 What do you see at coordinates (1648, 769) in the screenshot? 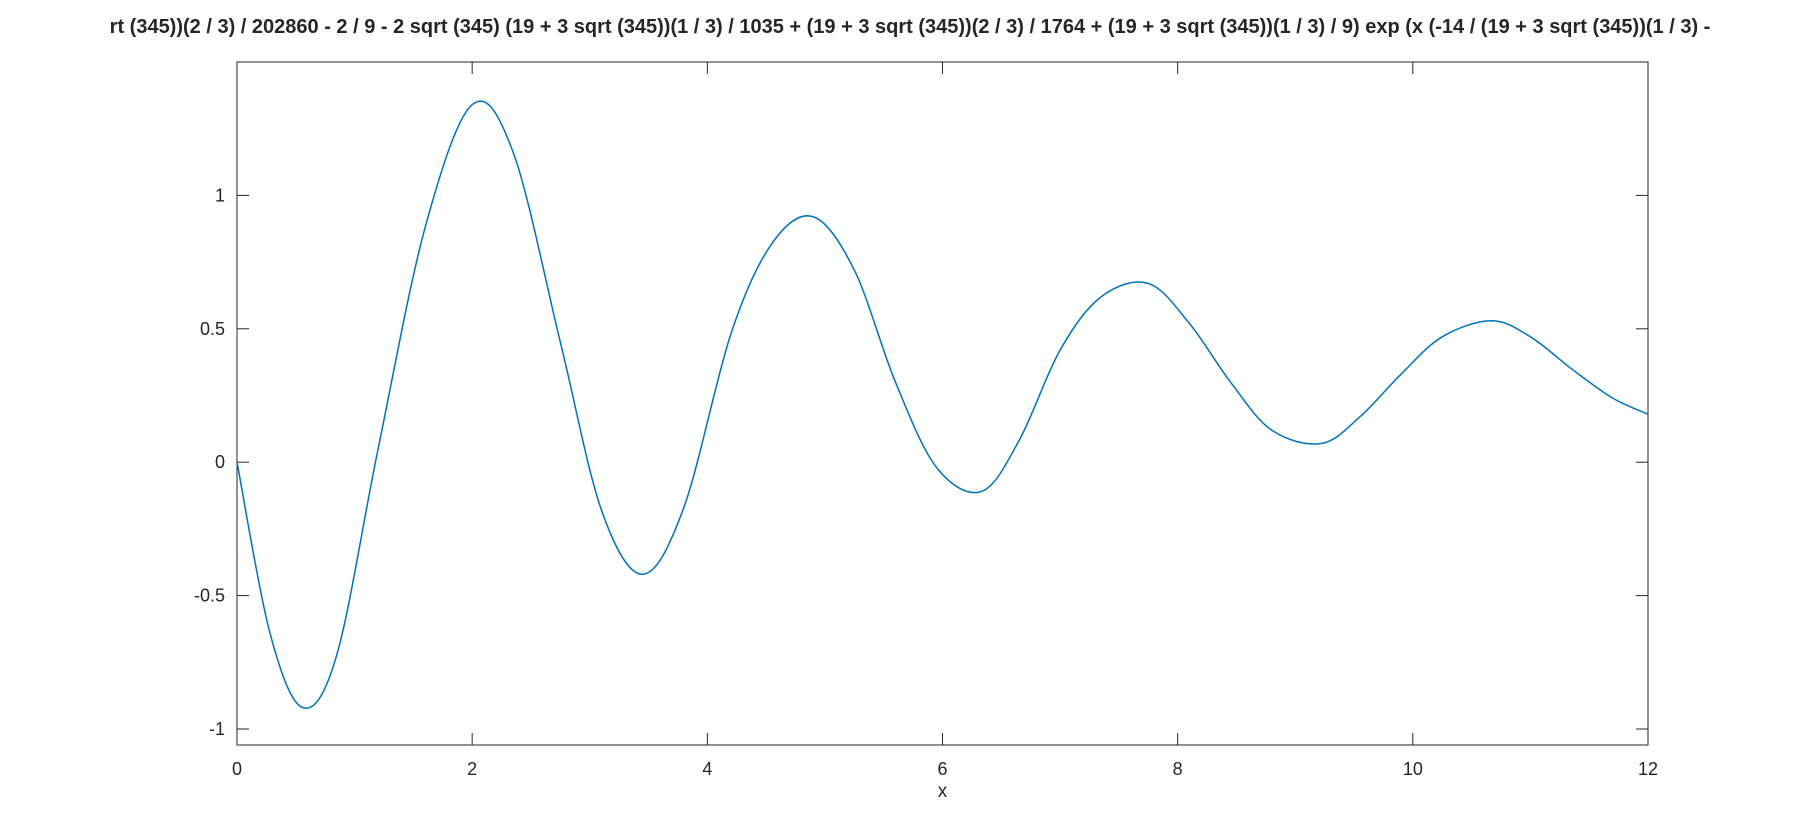
I see `x-tick-label: 12` at bounding box center [1648, 769].